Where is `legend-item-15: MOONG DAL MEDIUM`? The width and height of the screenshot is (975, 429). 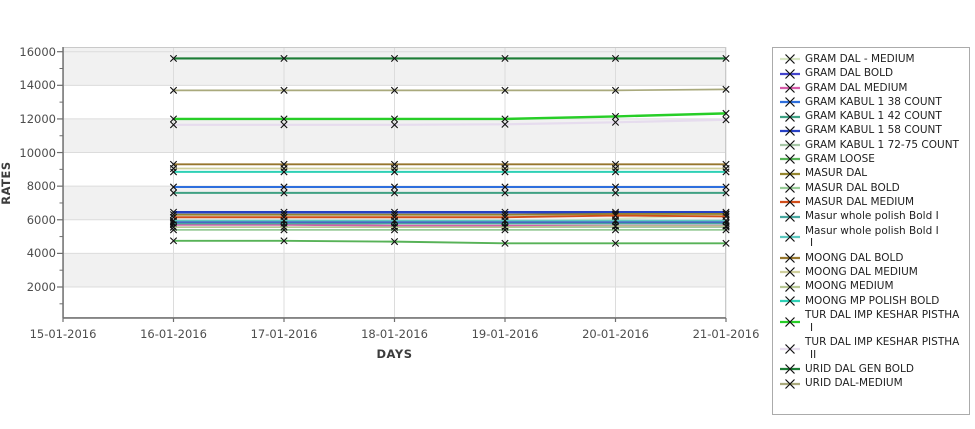
legend-item-15: MOONG DAL MEDIUM is located at coordinates (872, 272).